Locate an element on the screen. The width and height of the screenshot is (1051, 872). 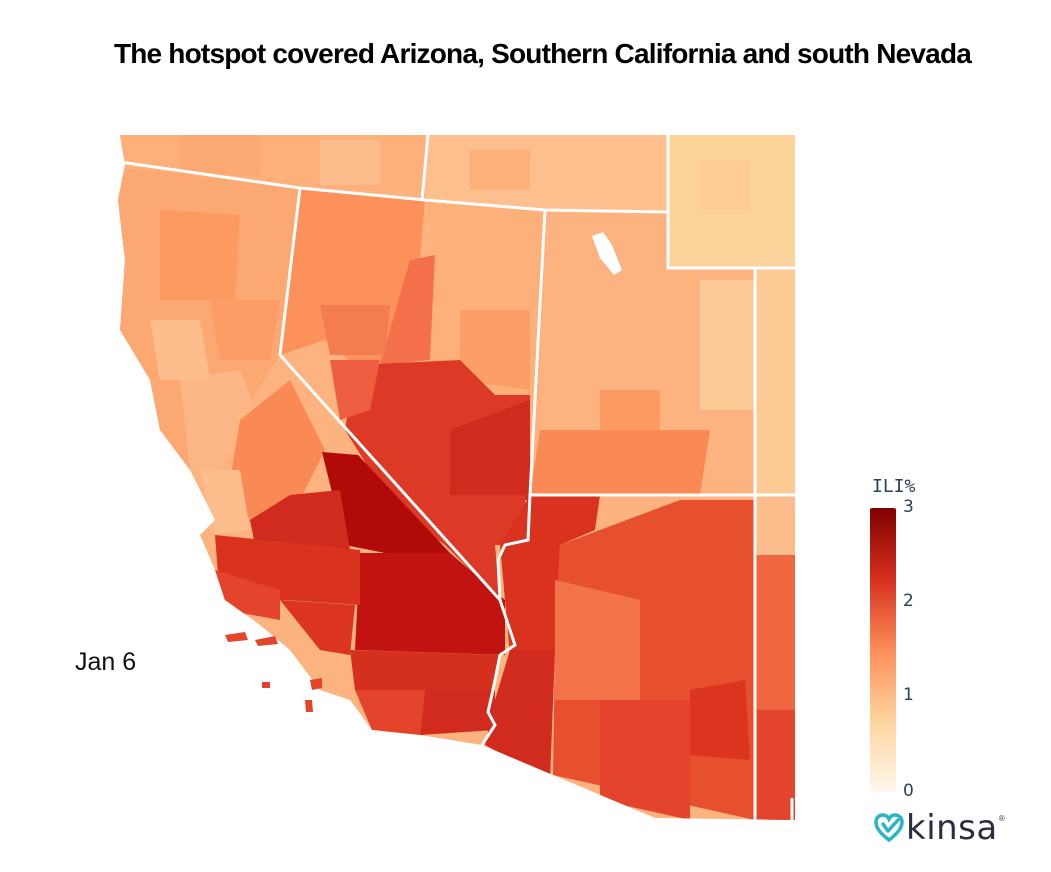
border-ca-nv is located at coordinates (390, 394).